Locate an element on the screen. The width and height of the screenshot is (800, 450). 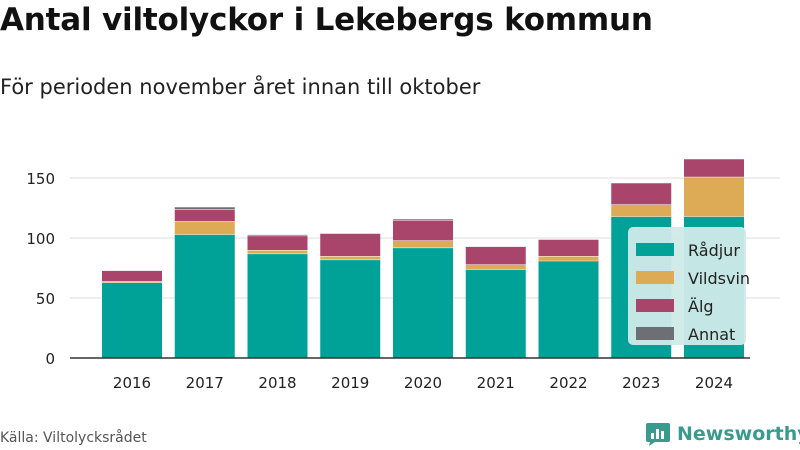
bar-2024-älg is located at coordinates (714, 167).